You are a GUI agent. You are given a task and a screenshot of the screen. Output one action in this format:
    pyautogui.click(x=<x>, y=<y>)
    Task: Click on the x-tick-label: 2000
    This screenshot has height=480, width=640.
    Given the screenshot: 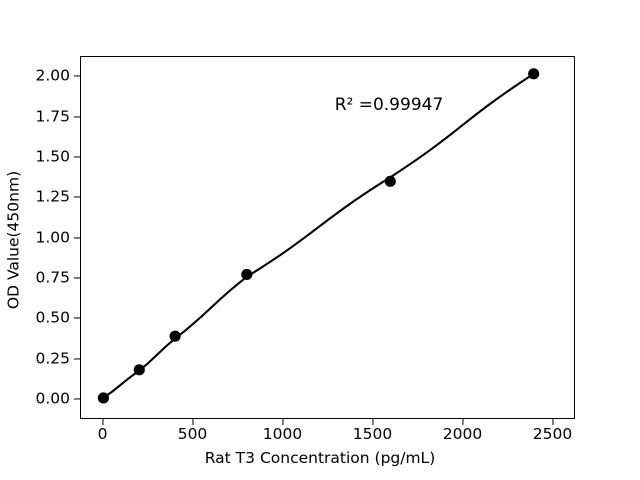 What is the action you would take?
    pyautogui.click(x=462, y=434)
    